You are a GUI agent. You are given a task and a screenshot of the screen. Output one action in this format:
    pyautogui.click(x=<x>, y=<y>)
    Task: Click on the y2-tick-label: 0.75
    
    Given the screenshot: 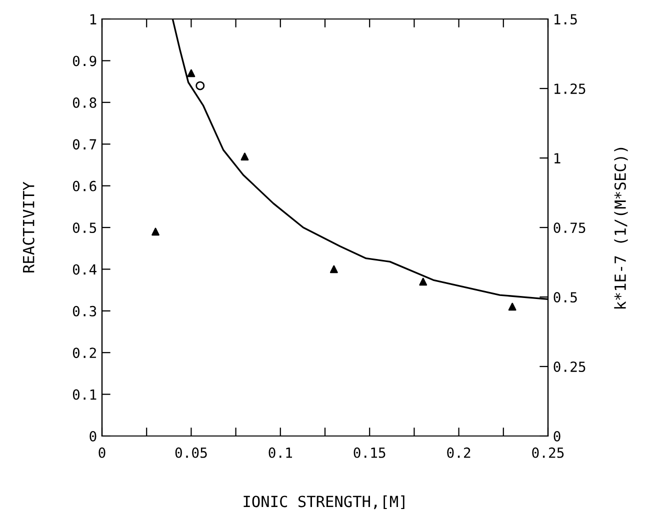 What is the action you would take?
    pyautogui.click(x=570, y=228)
    